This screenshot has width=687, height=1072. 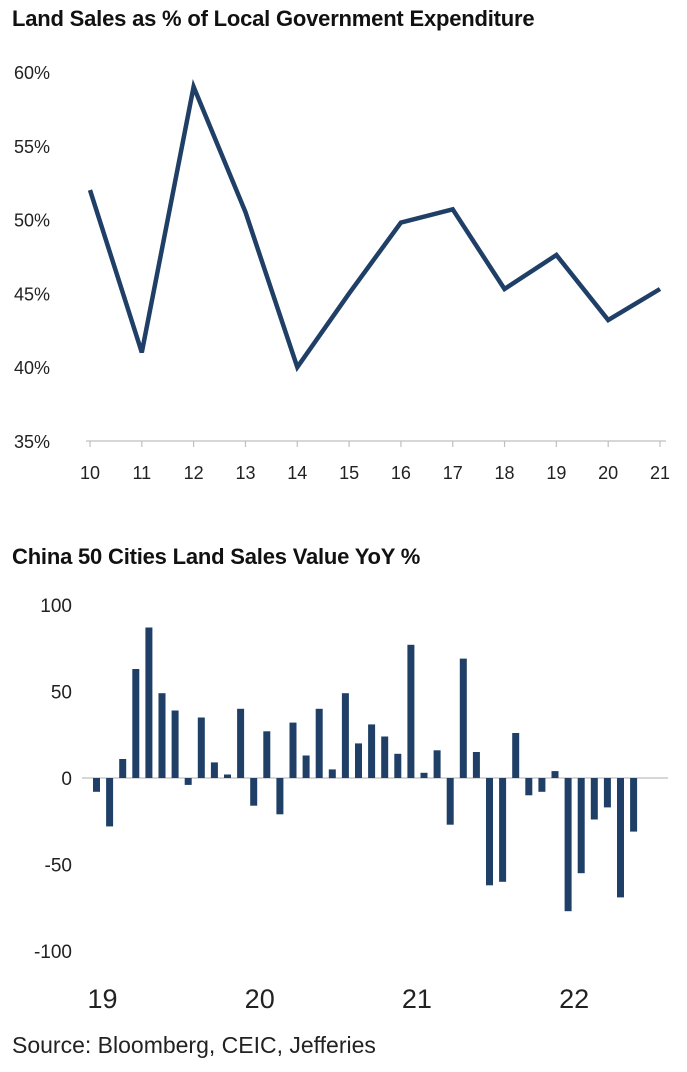 I want to click on source-note: Source: Bloomberg, CEIC, Jefferies, so click(x=194, y=1045).